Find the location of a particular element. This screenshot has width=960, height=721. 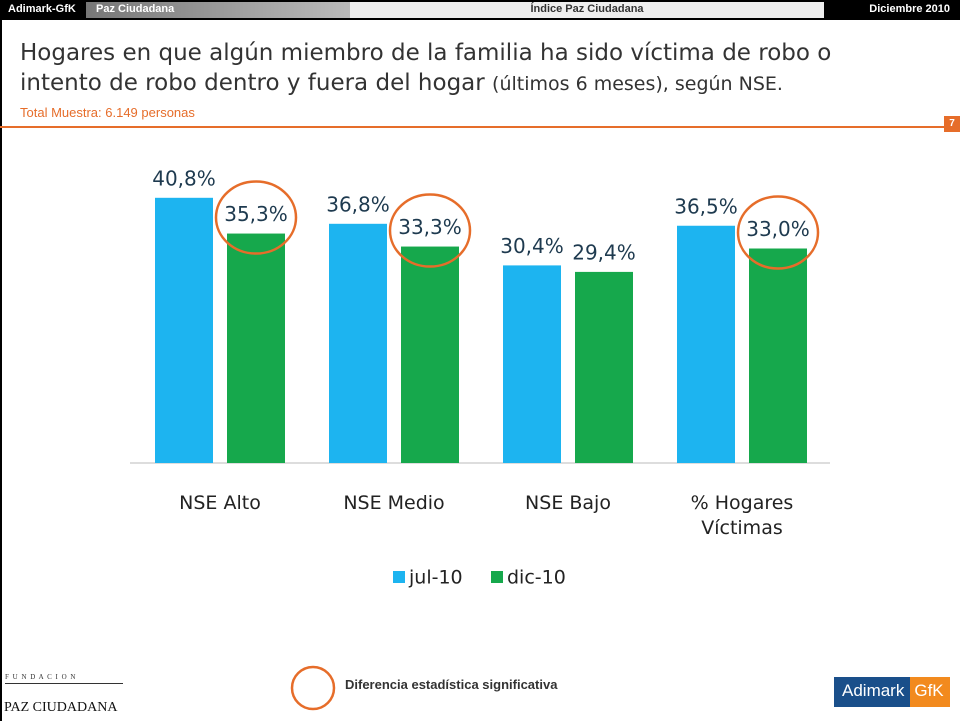

logo-right: GfK is located at coordinates (930, 692).